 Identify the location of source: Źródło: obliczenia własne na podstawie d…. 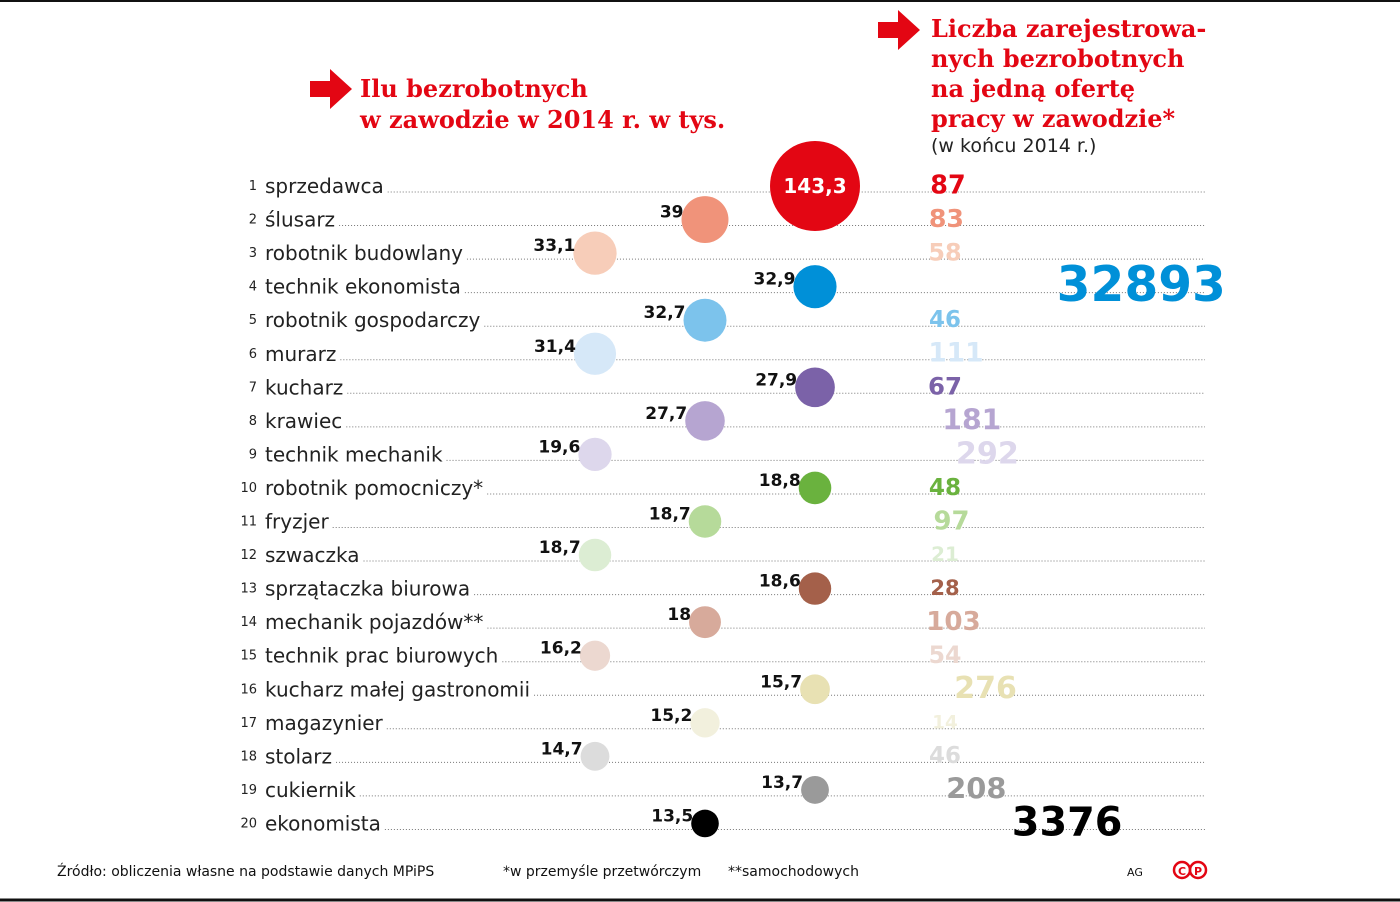
(245, 871).